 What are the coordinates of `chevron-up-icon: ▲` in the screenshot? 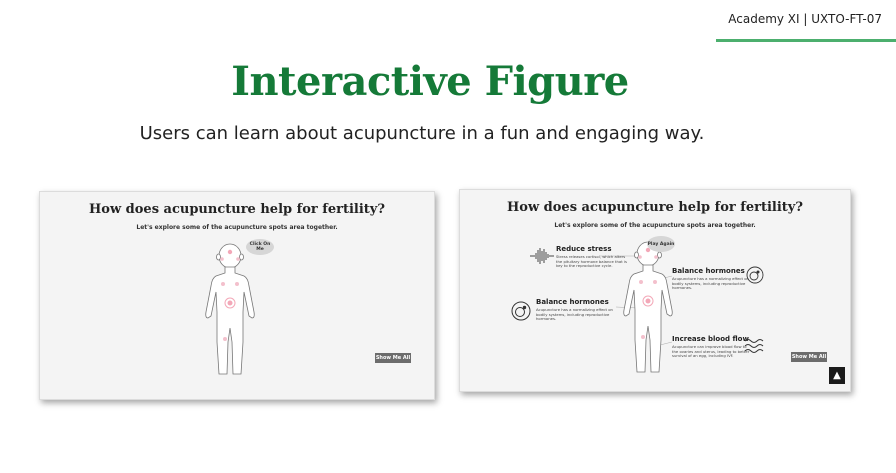 It's located at (837, 375).